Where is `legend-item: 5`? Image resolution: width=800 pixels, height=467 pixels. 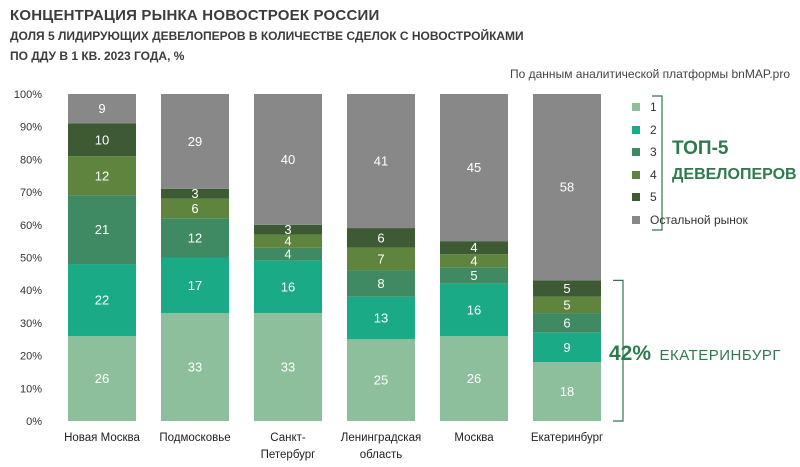
legend-item: 5 is located at coordinates (690, 197).